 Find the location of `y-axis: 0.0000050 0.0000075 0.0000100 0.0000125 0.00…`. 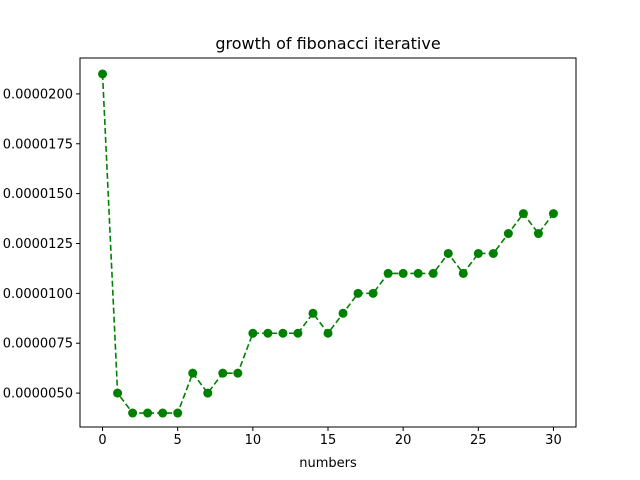

y-axis: 0.0000050 0.0000075 0.0000100 0.0000125 0.00… is located at coordinates (41, 244).